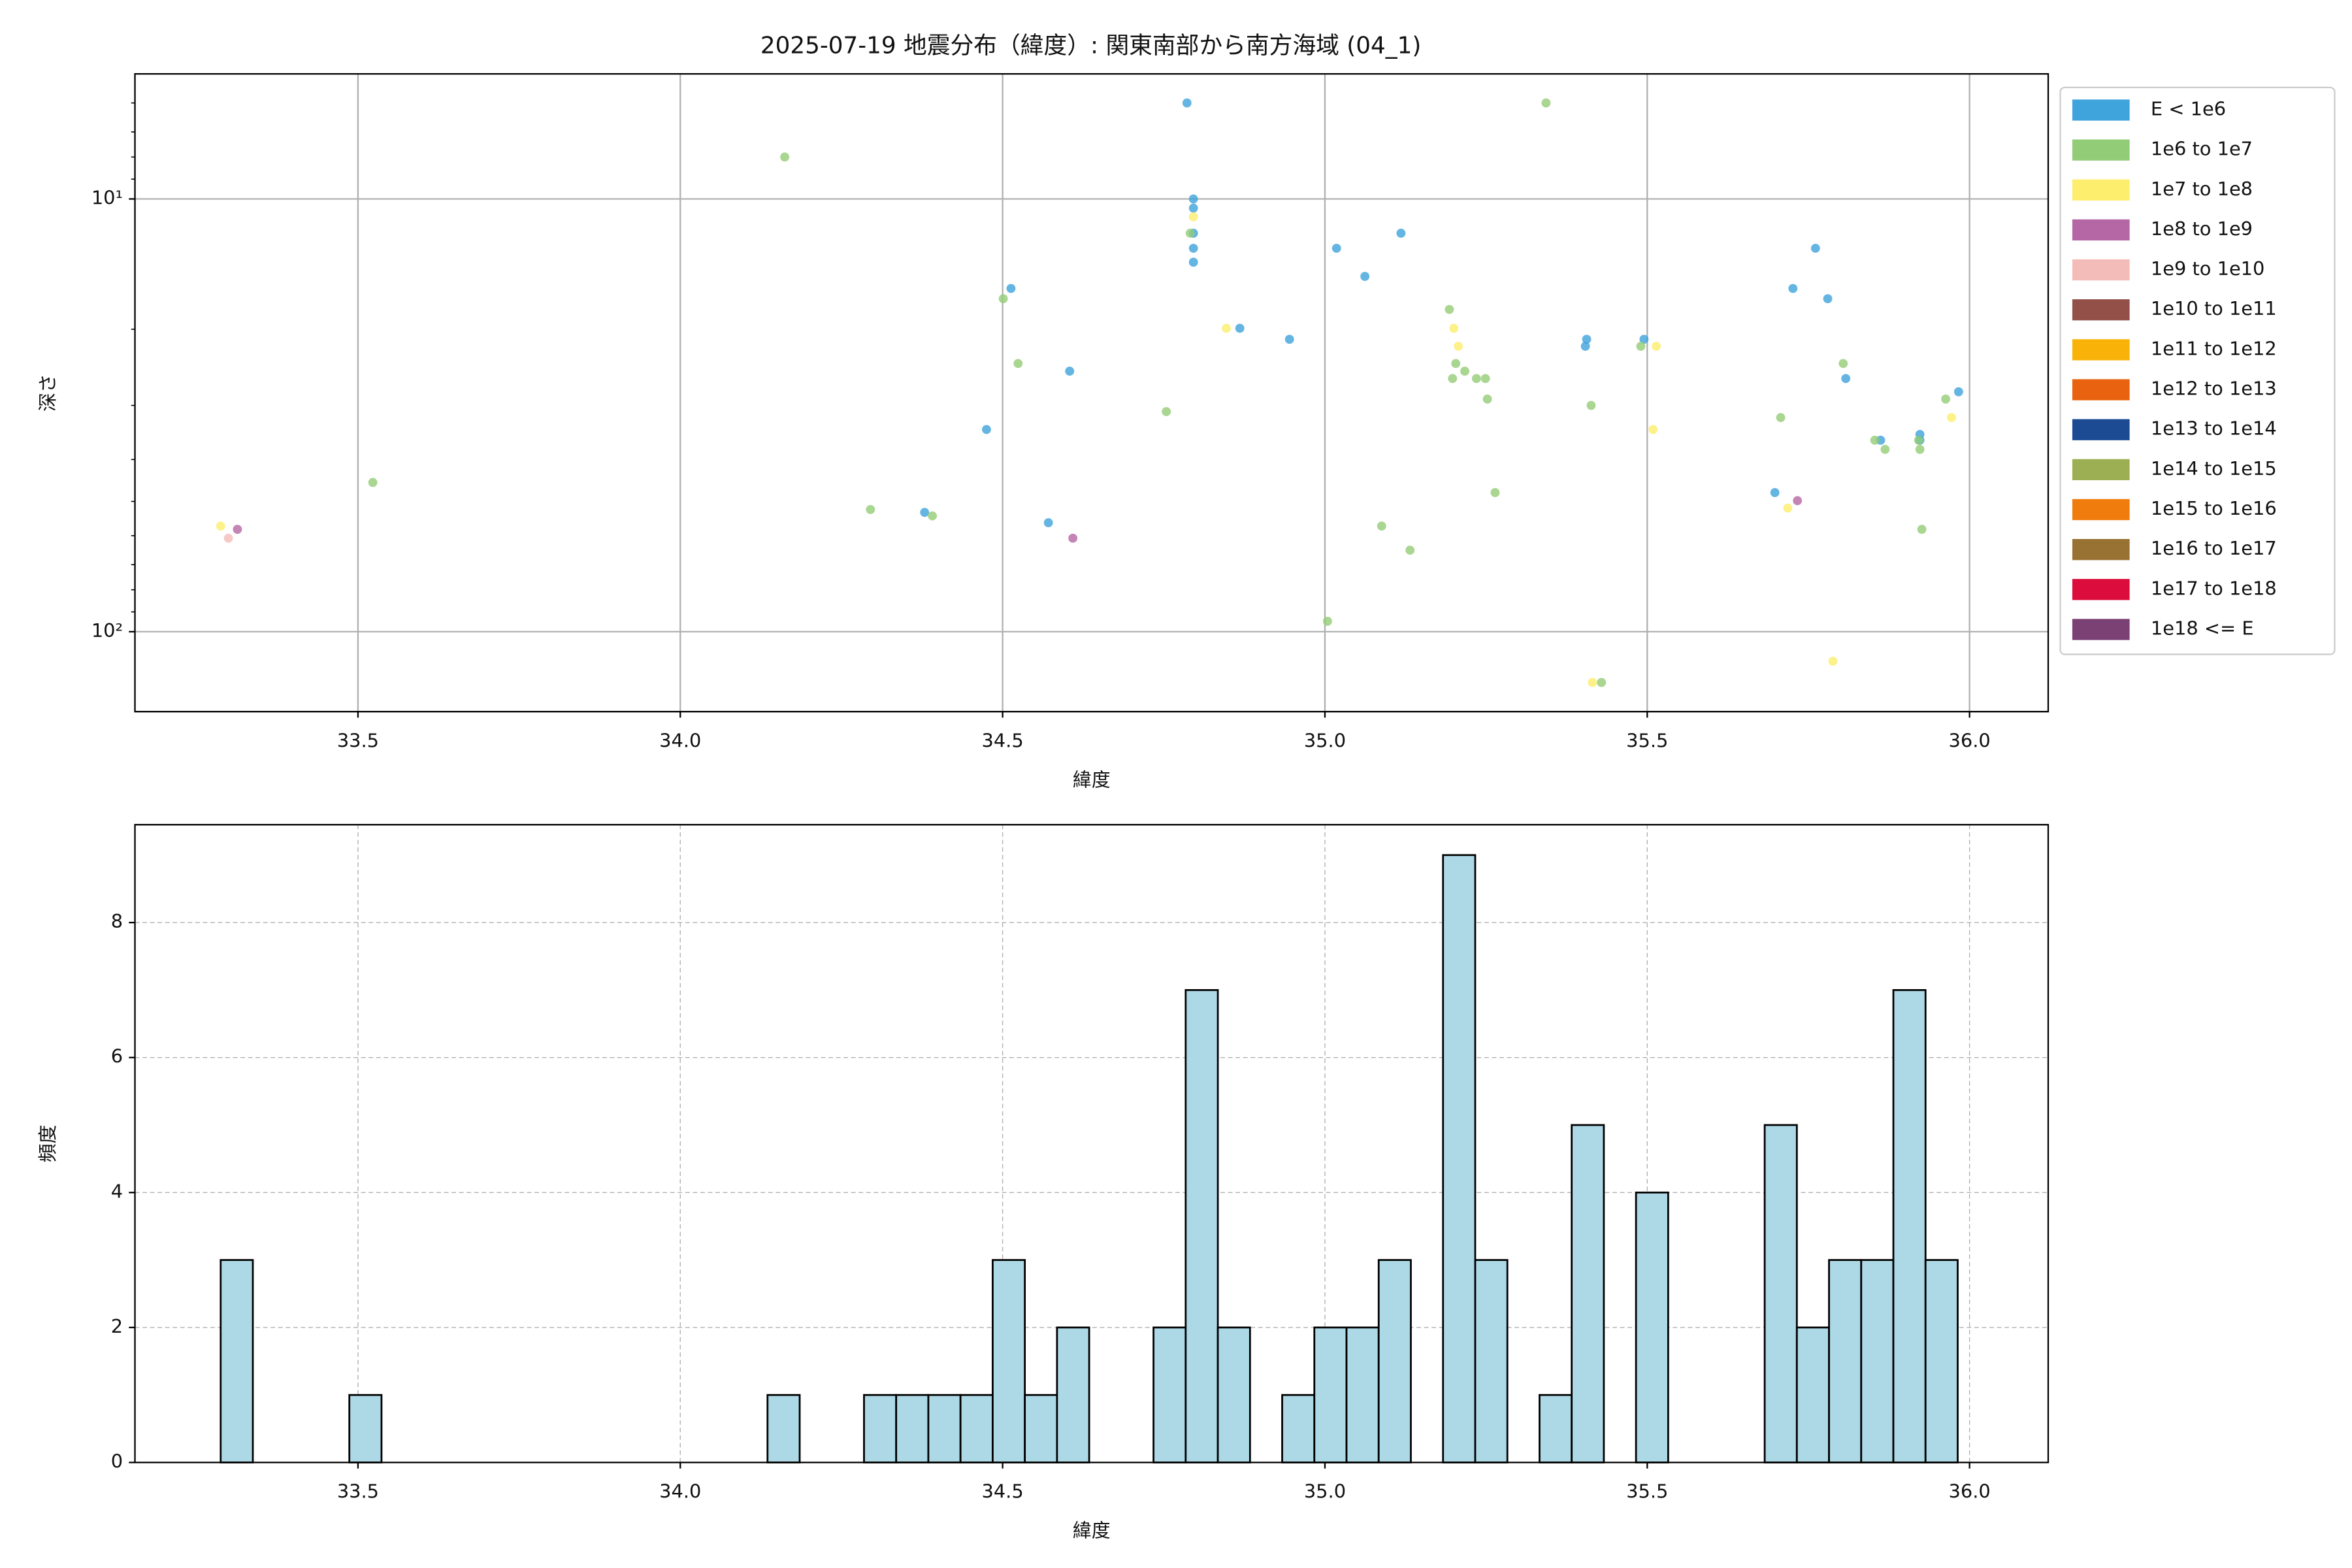  What do you see at coordinates (2202, 189) in the screenshot?
I see `legend-label: 1e7 to 1e8` at bounding box center [2202, 189].